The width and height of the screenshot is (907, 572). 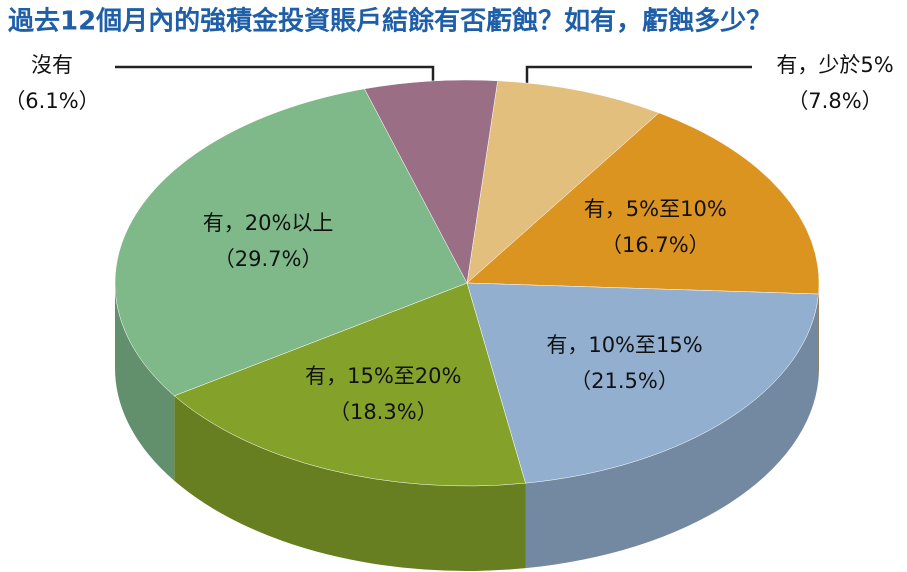 What do you see at coordinates (834, 101) in the screenshot?
I see `value-label: （7.8%）` at bounding box center [834, 101].